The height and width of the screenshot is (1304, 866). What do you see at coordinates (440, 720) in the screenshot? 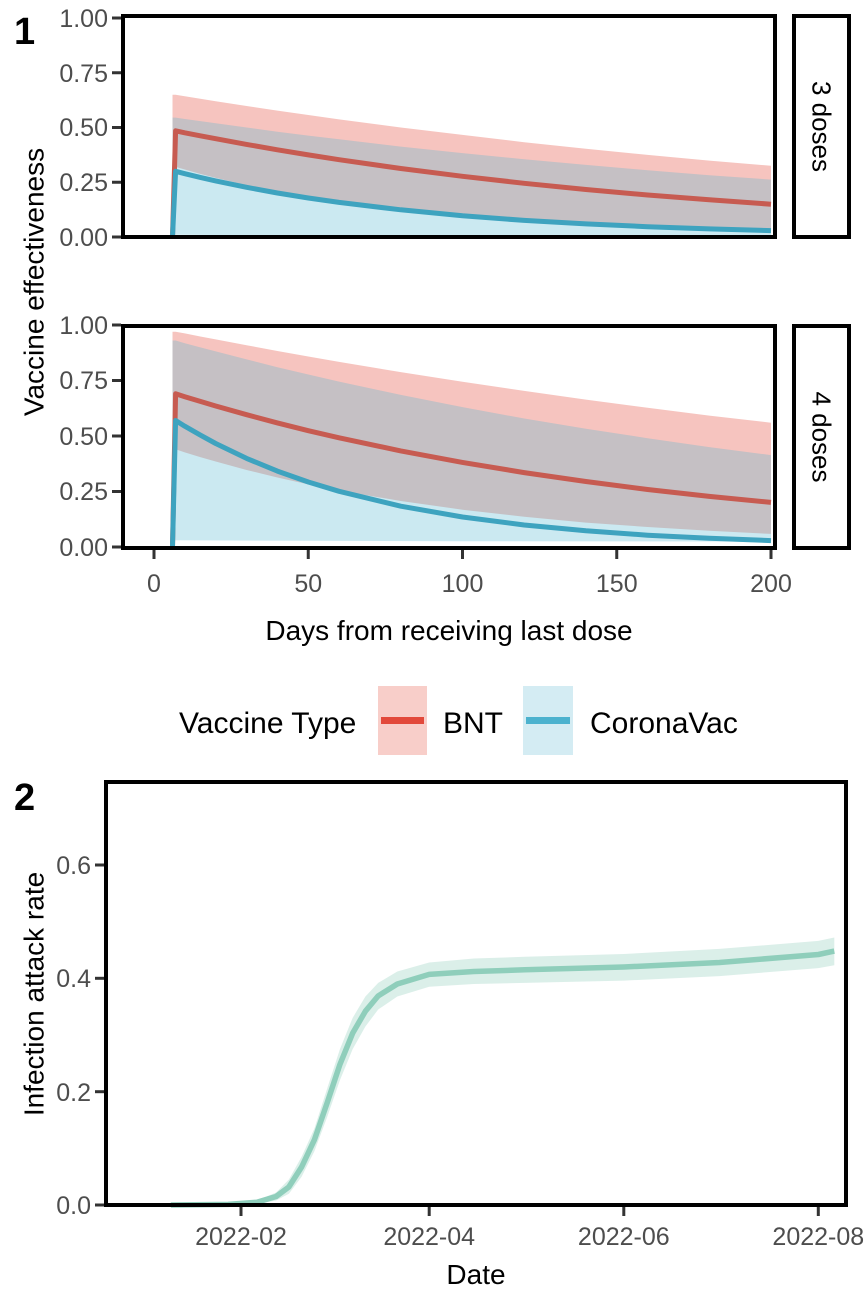
I see `legend-entry-bnt: BNT` at bounding box center [440, 720].